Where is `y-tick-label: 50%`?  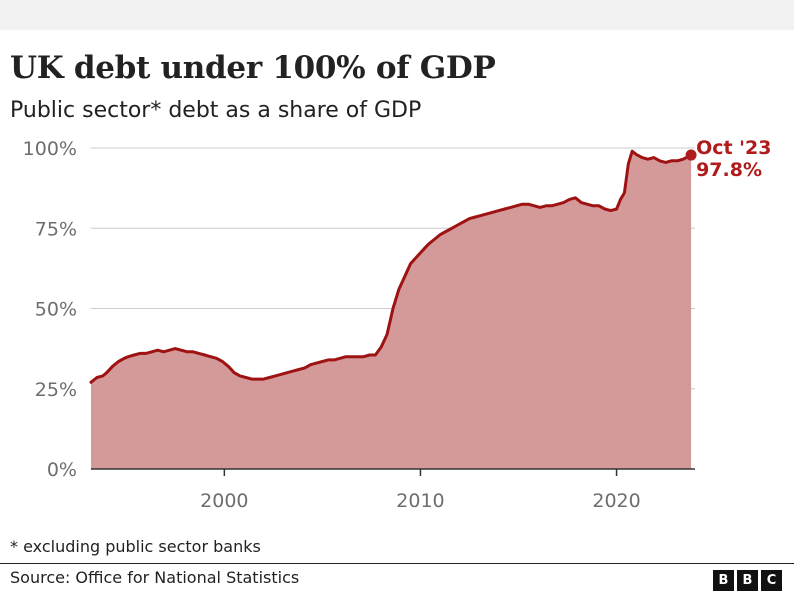 y-tick-label: 50% is located at coordinates (56, 310).